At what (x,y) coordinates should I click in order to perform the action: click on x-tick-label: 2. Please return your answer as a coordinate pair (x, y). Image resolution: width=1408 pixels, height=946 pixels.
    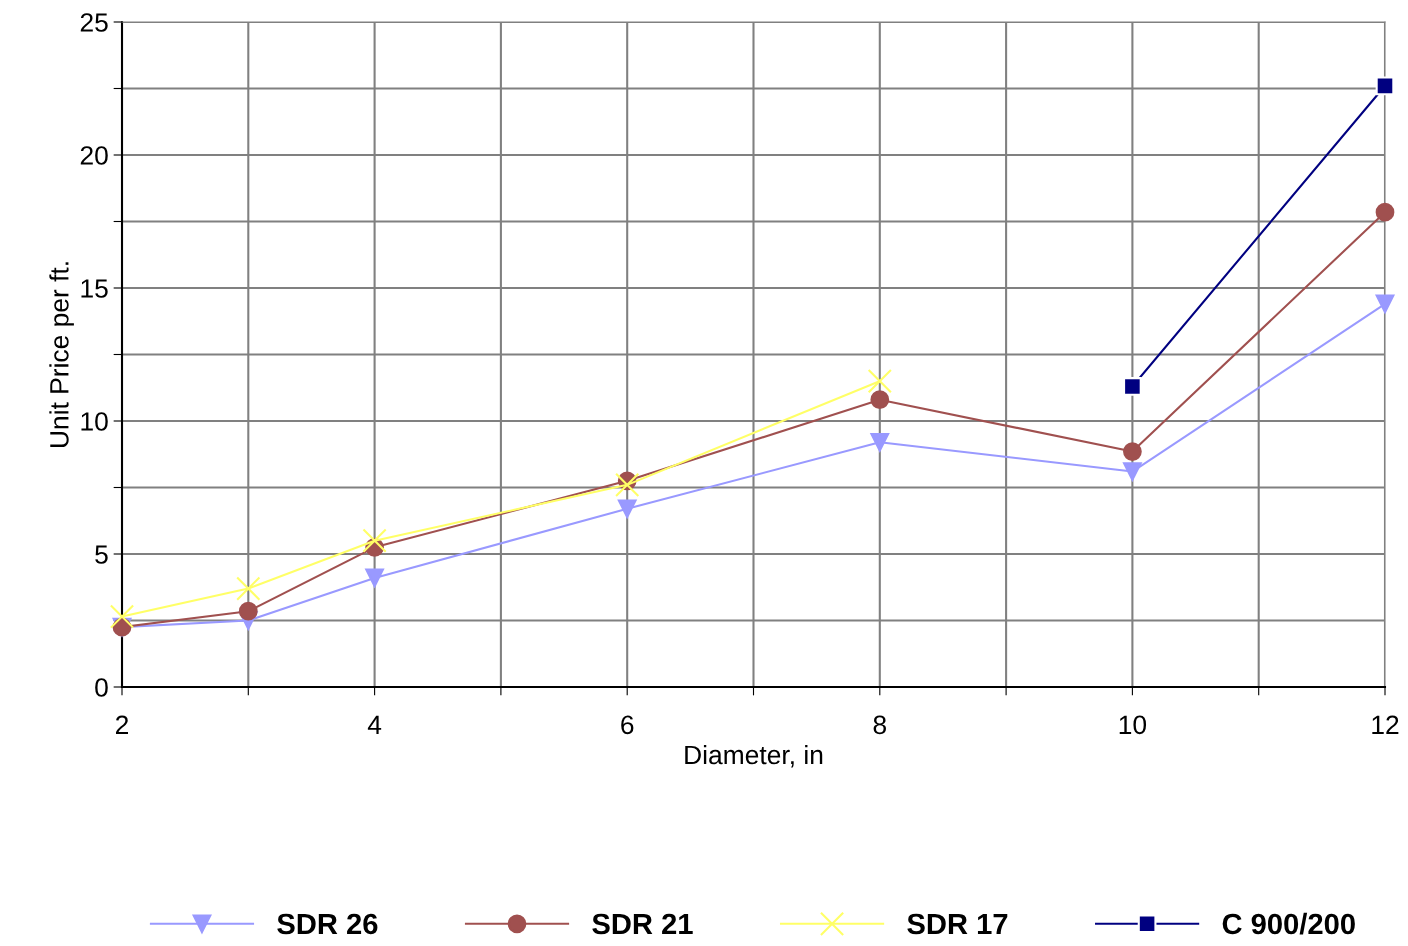
    Looking at the image, I should click on (122, 724).